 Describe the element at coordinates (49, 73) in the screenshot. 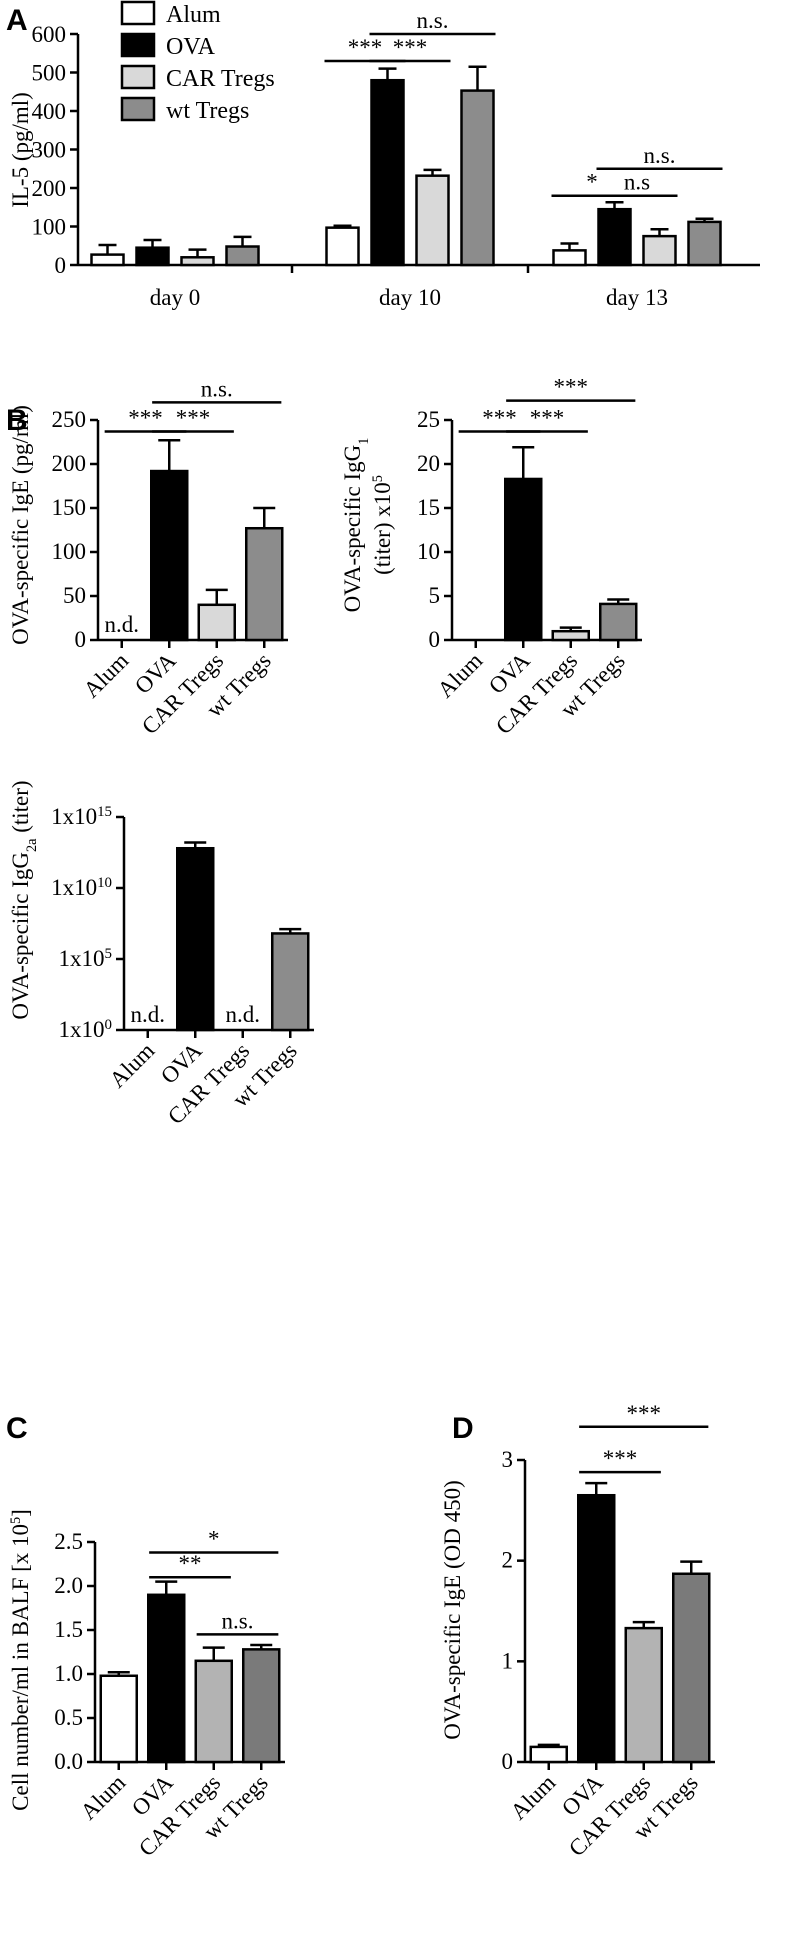

I see `y-tick-label: 500` at that location.